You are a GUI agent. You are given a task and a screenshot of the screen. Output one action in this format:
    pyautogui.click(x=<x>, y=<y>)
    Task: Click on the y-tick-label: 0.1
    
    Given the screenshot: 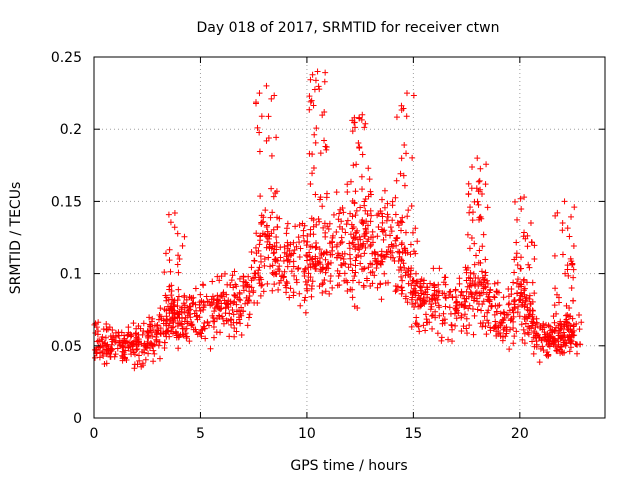 What is the action you would take?
    pyautogui.click(x=71, y=275)
    